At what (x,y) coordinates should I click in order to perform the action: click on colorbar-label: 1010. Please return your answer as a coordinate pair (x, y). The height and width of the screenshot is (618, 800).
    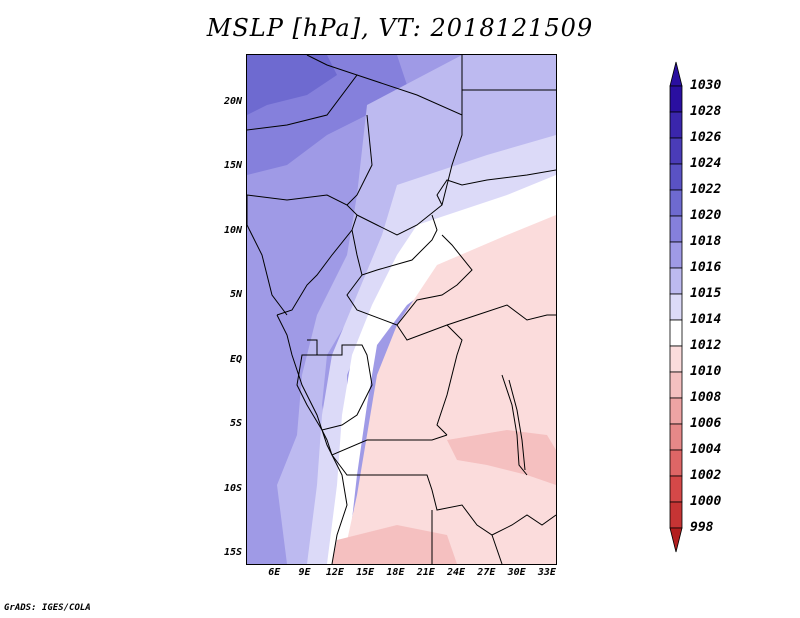
    Looking at the image, I should click on (706, 371).